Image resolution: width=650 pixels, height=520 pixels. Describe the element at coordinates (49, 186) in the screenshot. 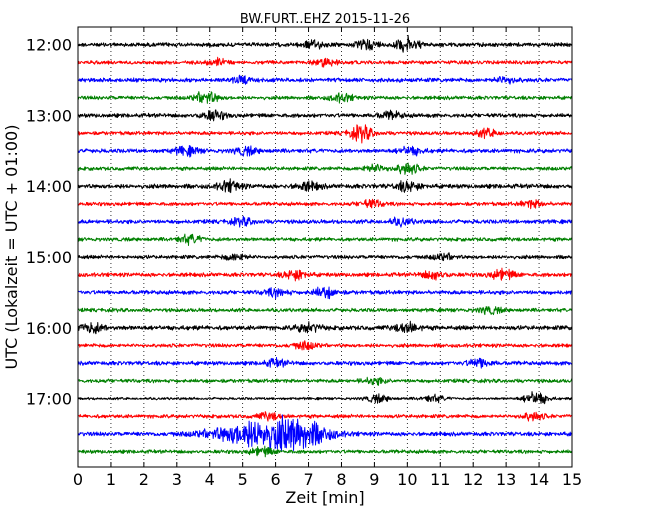

I see `y-tick-label: 14:00` at that location.